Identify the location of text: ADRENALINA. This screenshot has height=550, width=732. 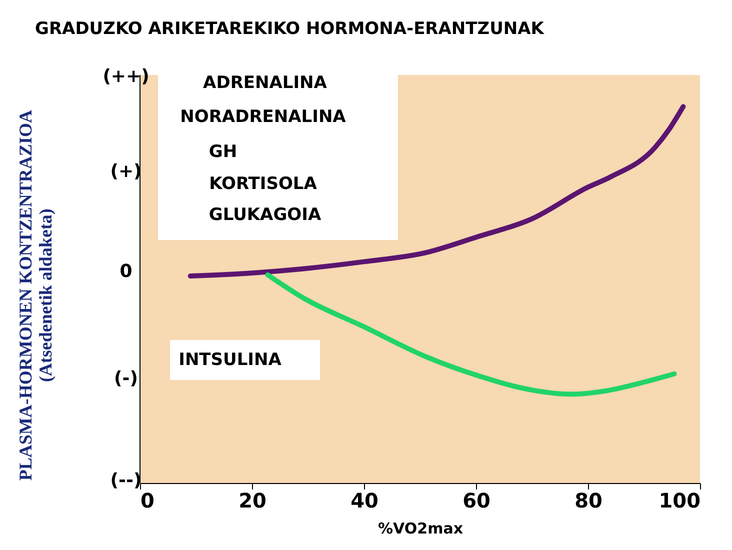
(265, 83).